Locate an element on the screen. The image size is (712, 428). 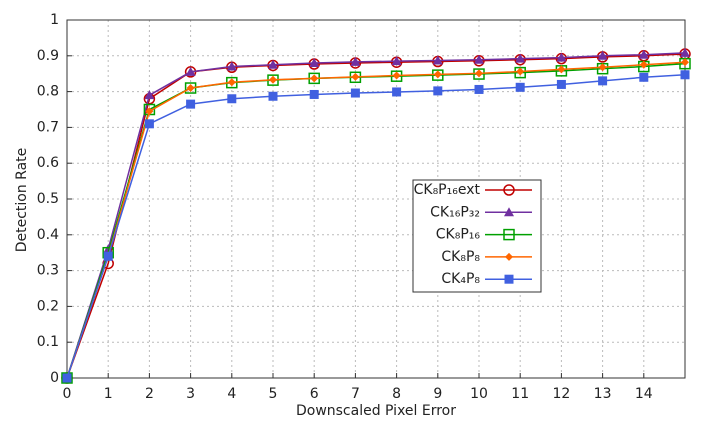
y-tick-label: 0.3 is located at coordinates (48, 271).